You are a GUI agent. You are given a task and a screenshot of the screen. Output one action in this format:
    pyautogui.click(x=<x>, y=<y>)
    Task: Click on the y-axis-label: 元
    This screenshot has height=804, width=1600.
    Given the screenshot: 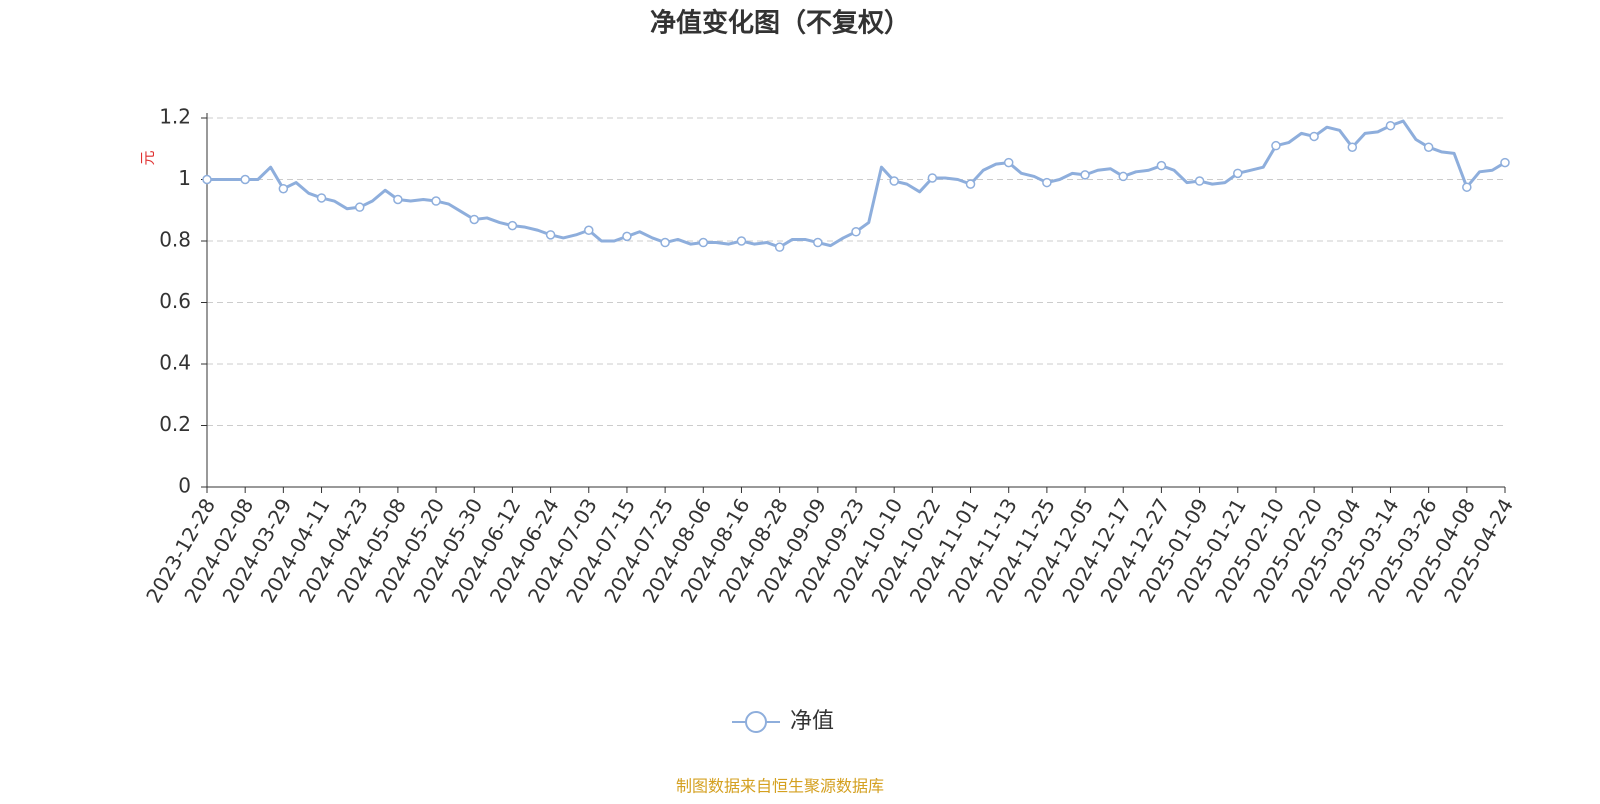 What is the action you would take?
    pyautogui.click(x=148, y=157)
    